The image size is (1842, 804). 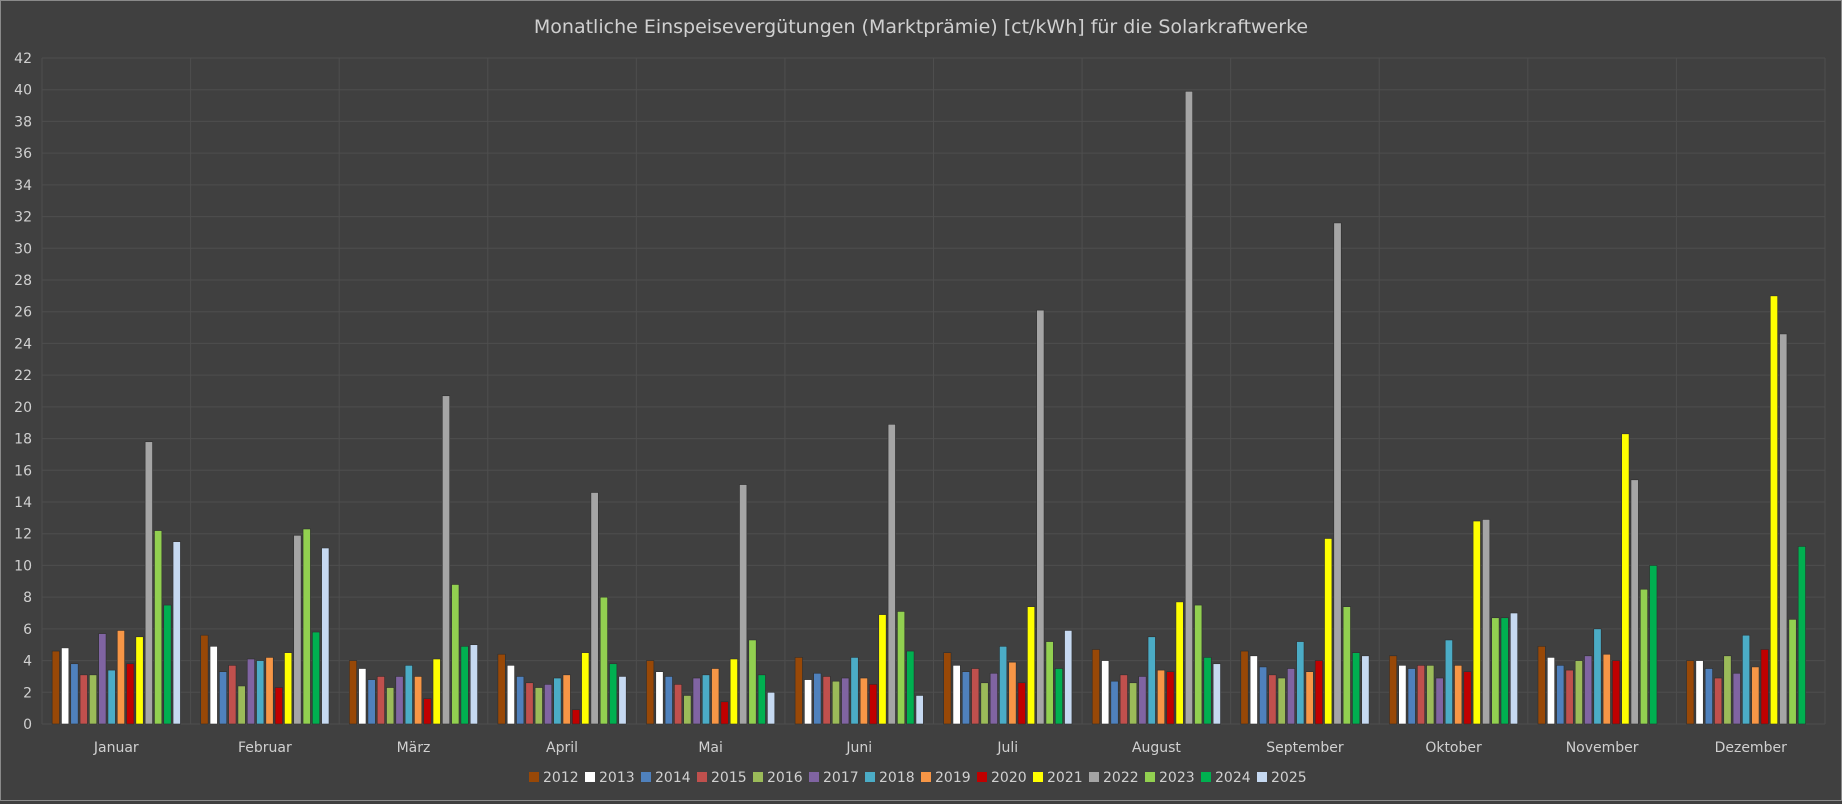 What do you see at coordinates (1038, 777) in the screenshot?
I see `legend-swatch-2021` at bounding box center [1038, 777].